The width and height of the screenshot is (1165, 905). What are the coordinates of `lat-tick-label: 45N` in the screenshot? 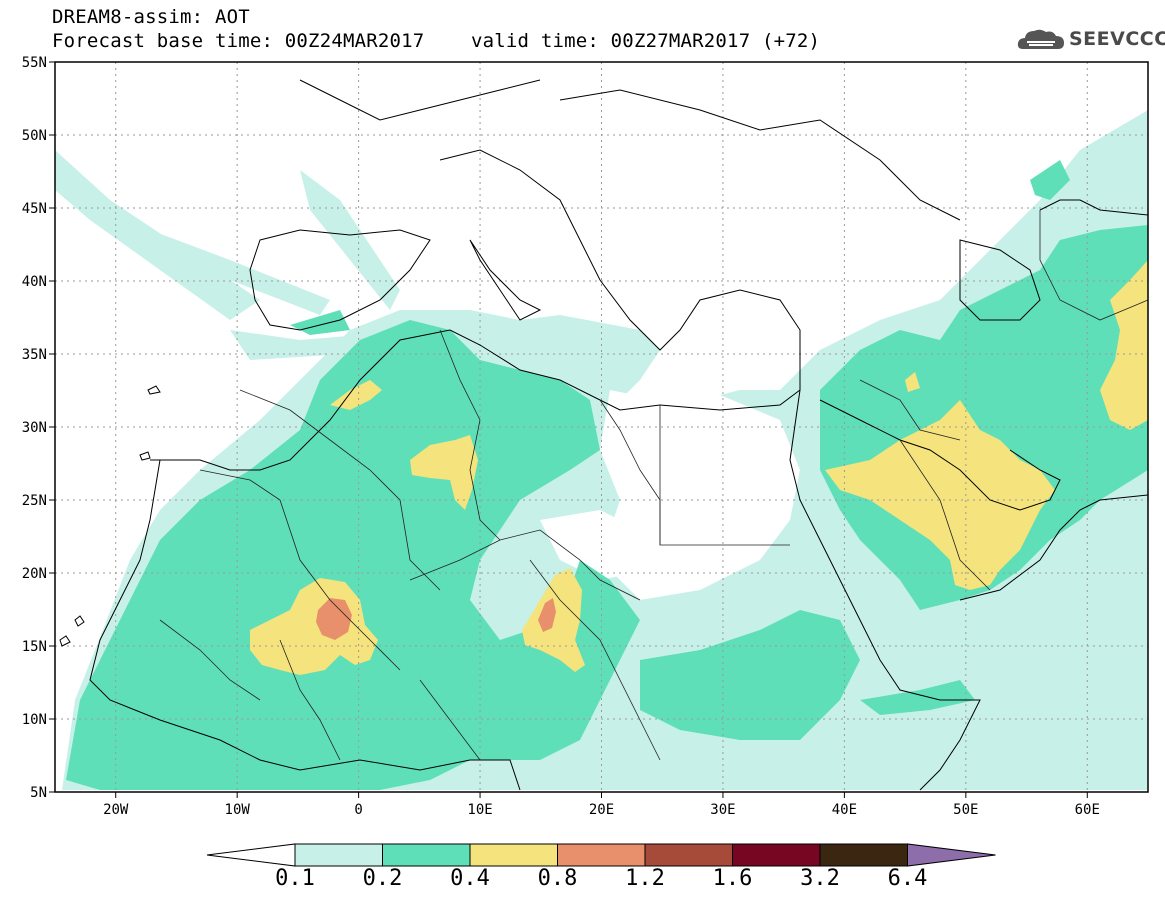 It's located at (34, 209).